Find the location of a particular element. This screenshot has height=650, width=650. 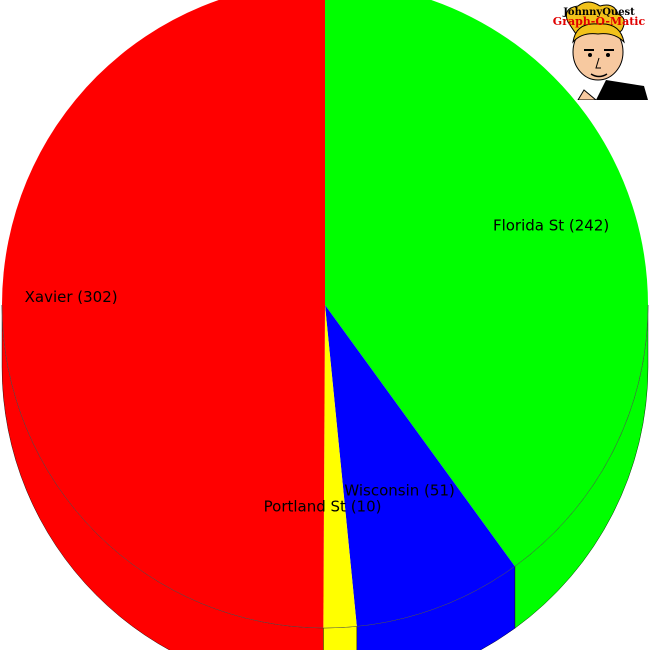

pie-slice-wisconsin is located at coordinates (420, 466).